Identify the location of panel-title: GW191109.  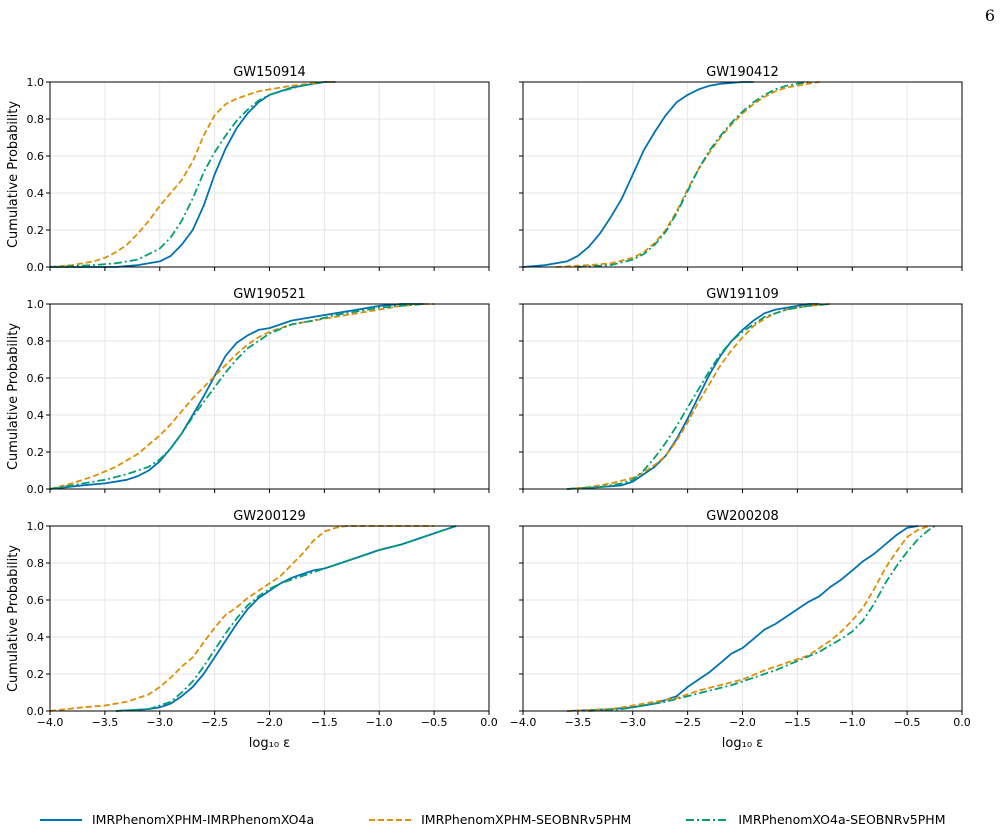
(742, 294).